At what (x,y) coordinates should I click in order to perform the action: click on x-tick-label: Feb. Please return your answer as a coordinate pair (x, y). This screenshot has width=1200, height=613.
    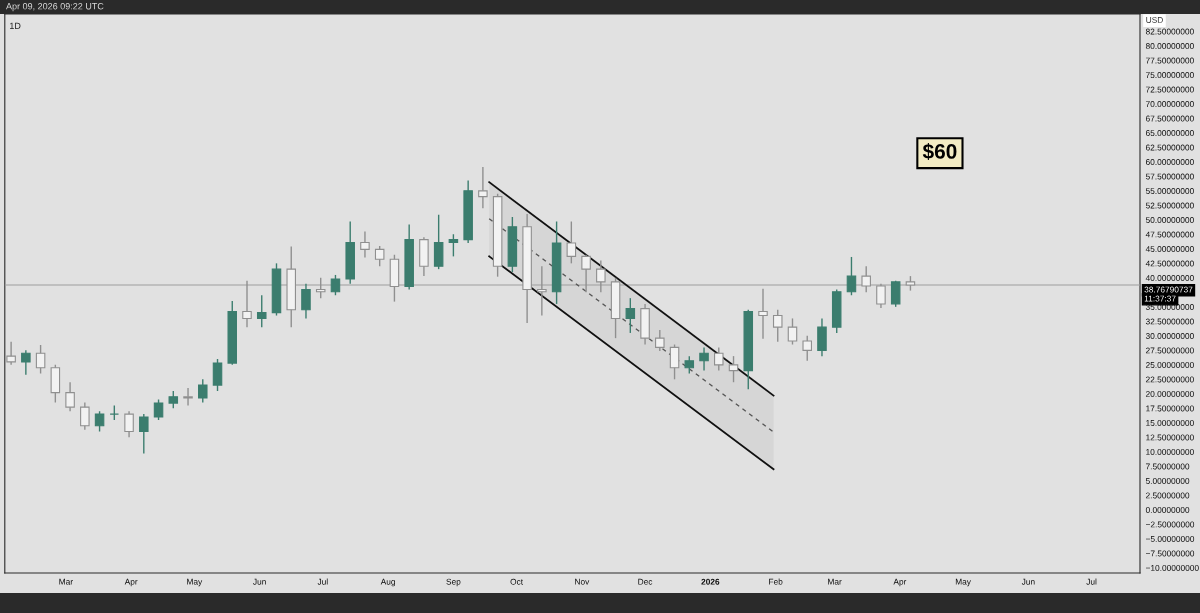
    Looking at the image, I should click on (776, 581).